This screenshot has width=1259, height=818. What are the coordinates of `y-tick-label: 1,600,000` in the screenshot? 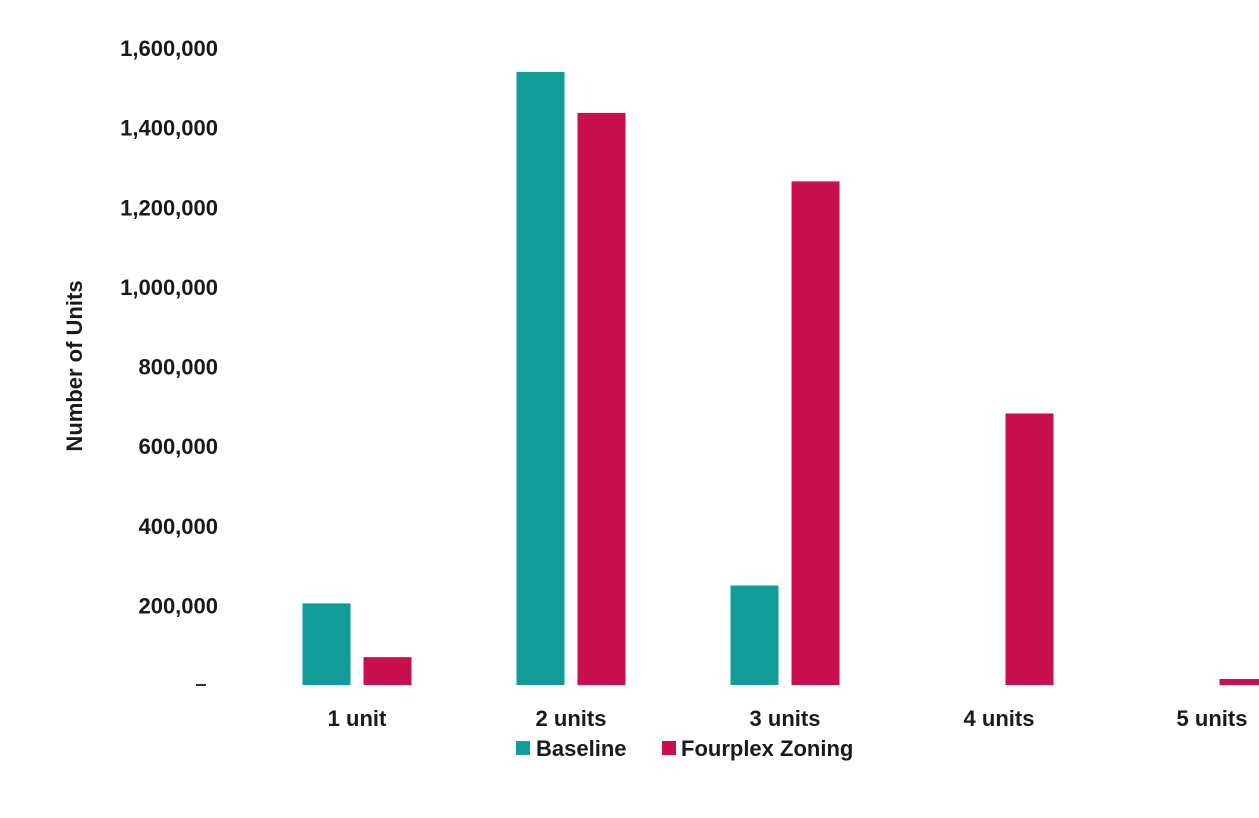 It's located at (169, 48).